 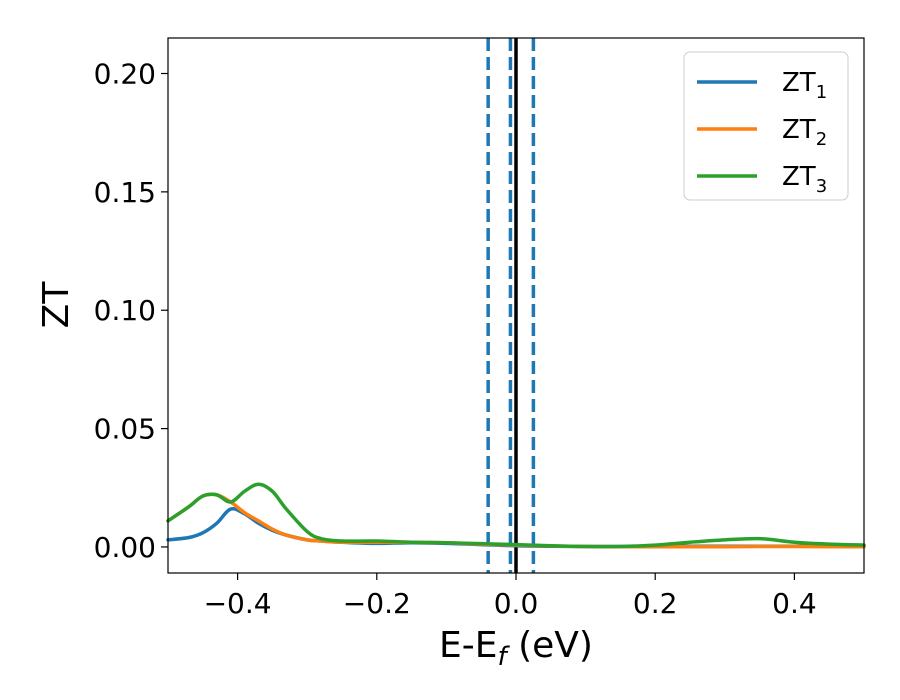 I want to click on y-tick-label: 0.00, so click(x=125, y=547).